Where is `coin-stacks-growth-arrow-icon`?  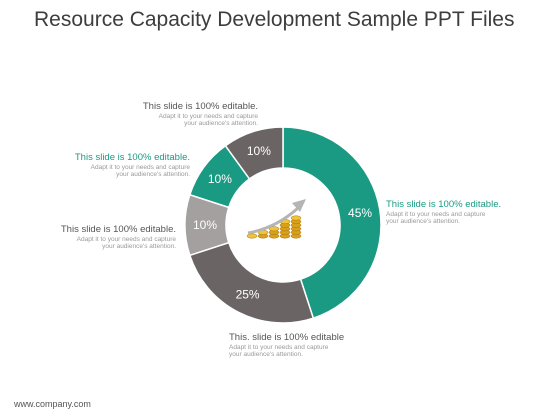
coin-stacks-growth-arrow-icon is located at coordinates (276, 219).